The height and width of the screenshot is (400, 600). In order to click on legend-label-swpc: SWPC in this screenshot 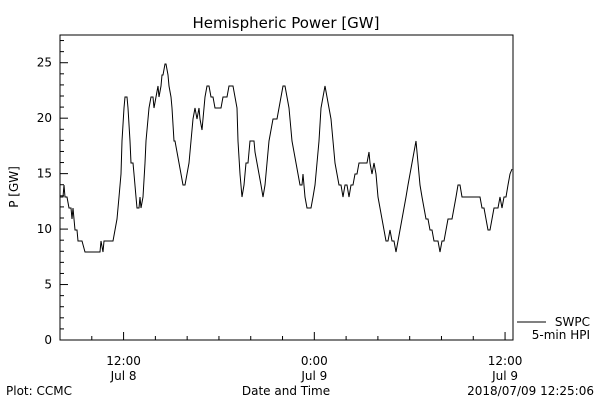, I will do `click(572, 322)`.